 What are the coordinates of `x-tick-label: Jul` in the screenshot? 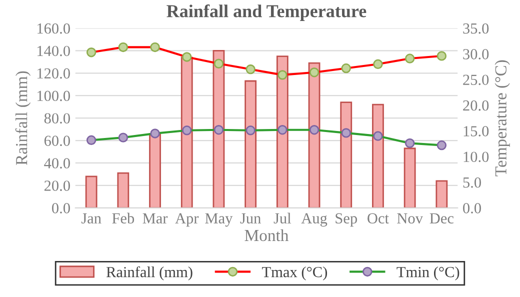 It's located at (283, 218).